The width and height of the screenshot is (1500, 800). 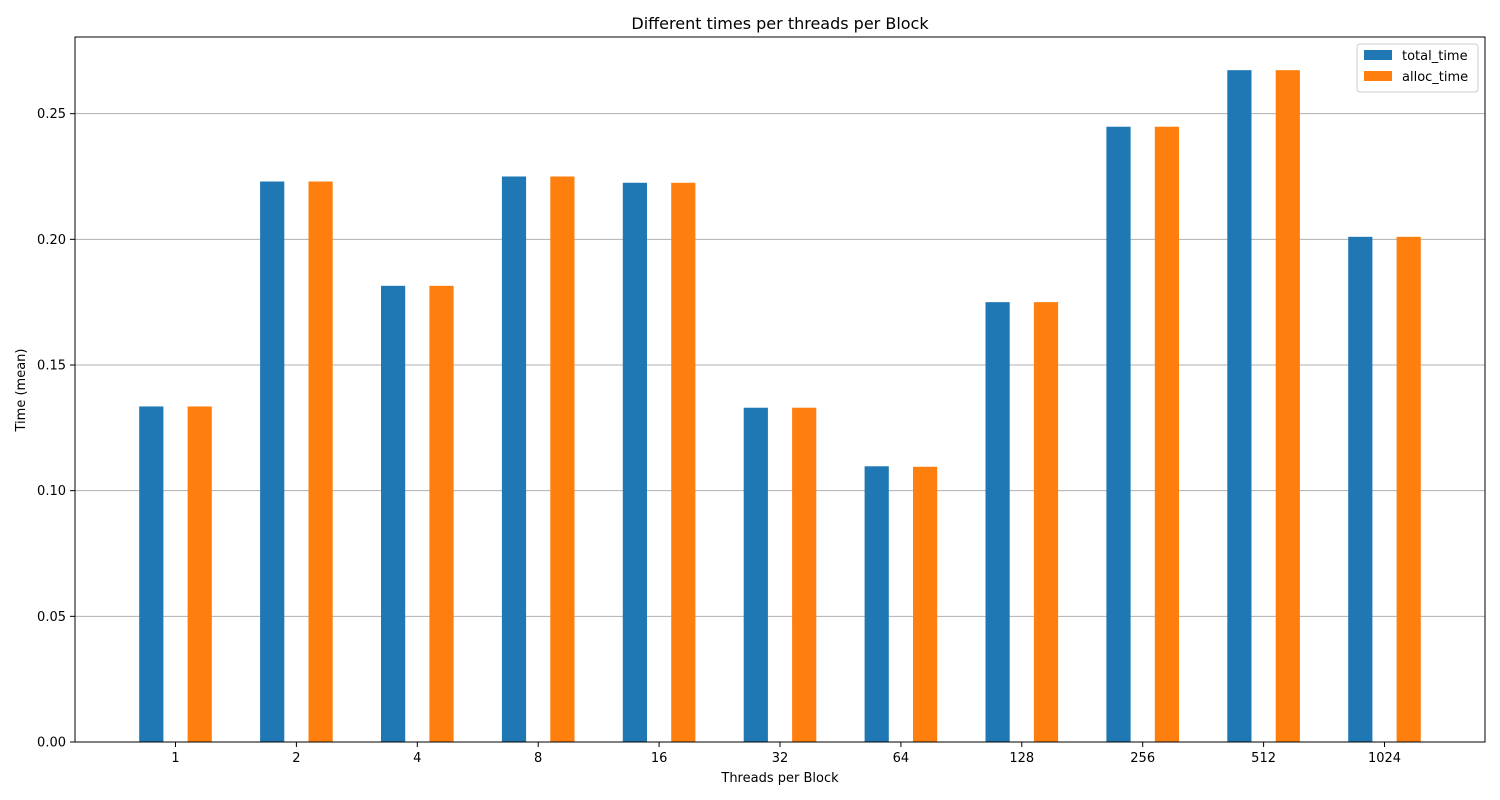 What do you see at coordinates (901, 758) in the screenshot?
I see `x-tick-label: 64` at bounding box center [901, 758].